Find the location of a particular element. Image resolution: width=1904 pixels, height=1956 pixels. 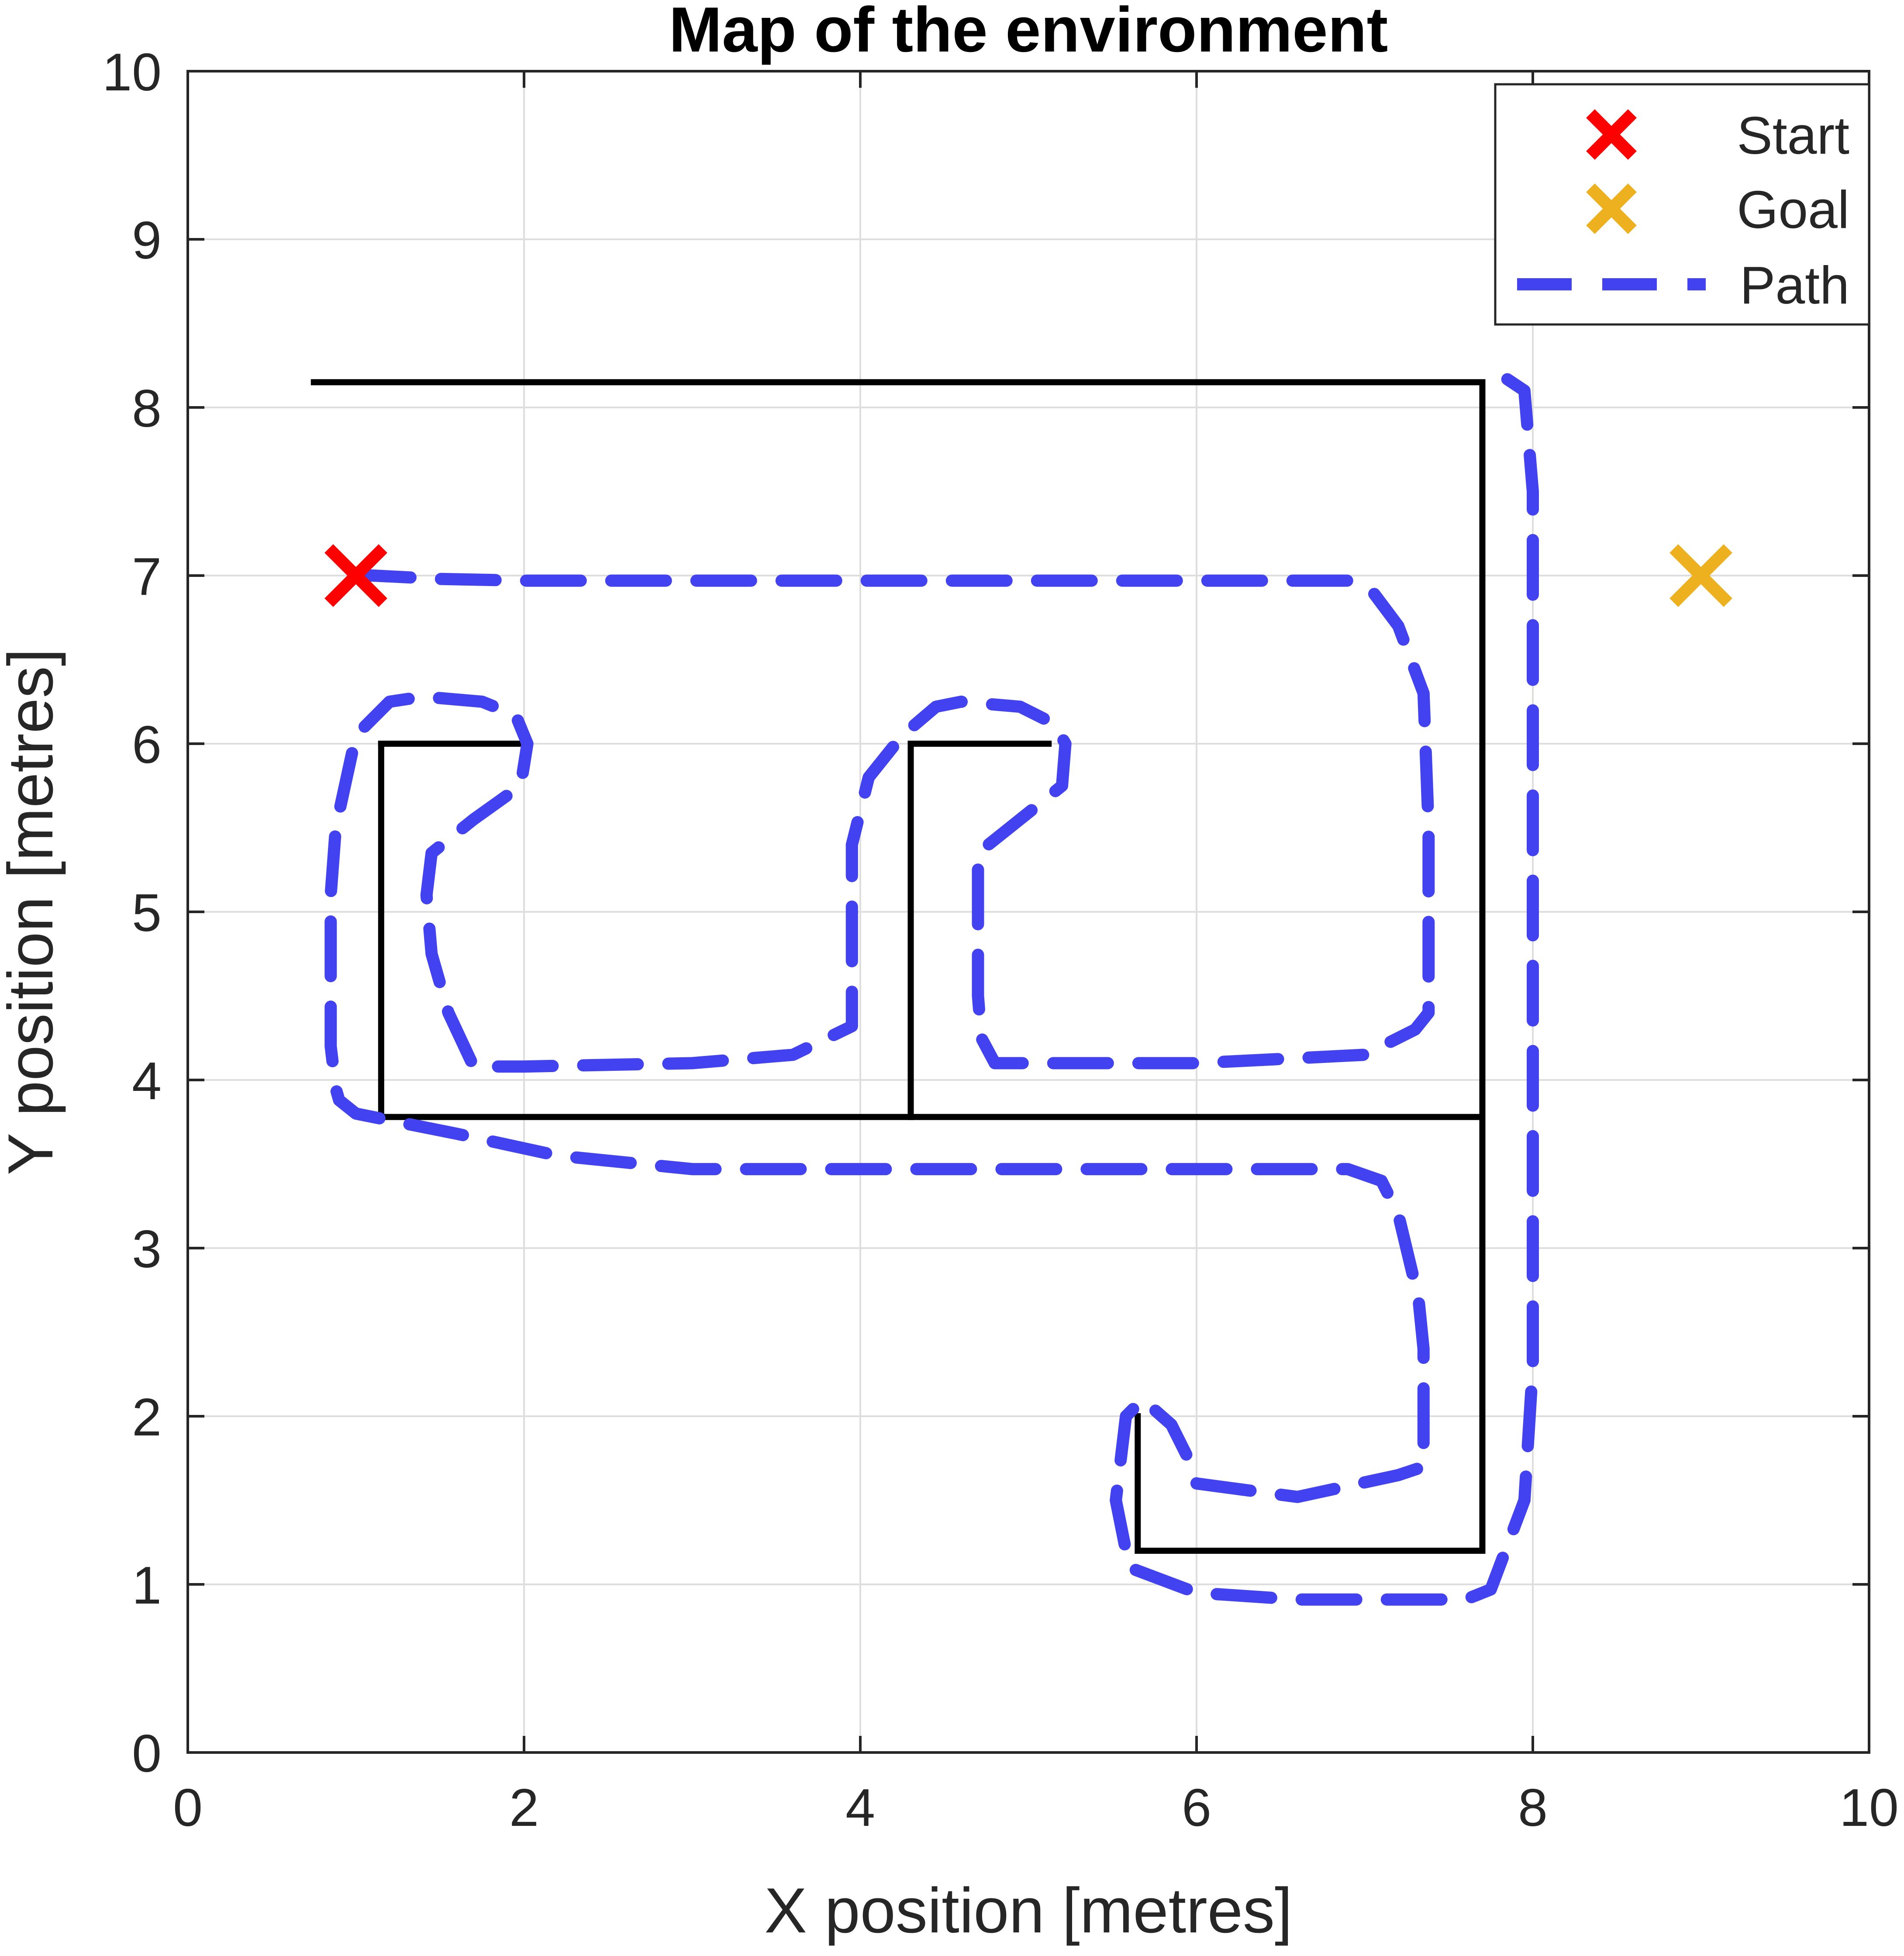

y-tick-label: 8 is located at coordinates (147, 408).